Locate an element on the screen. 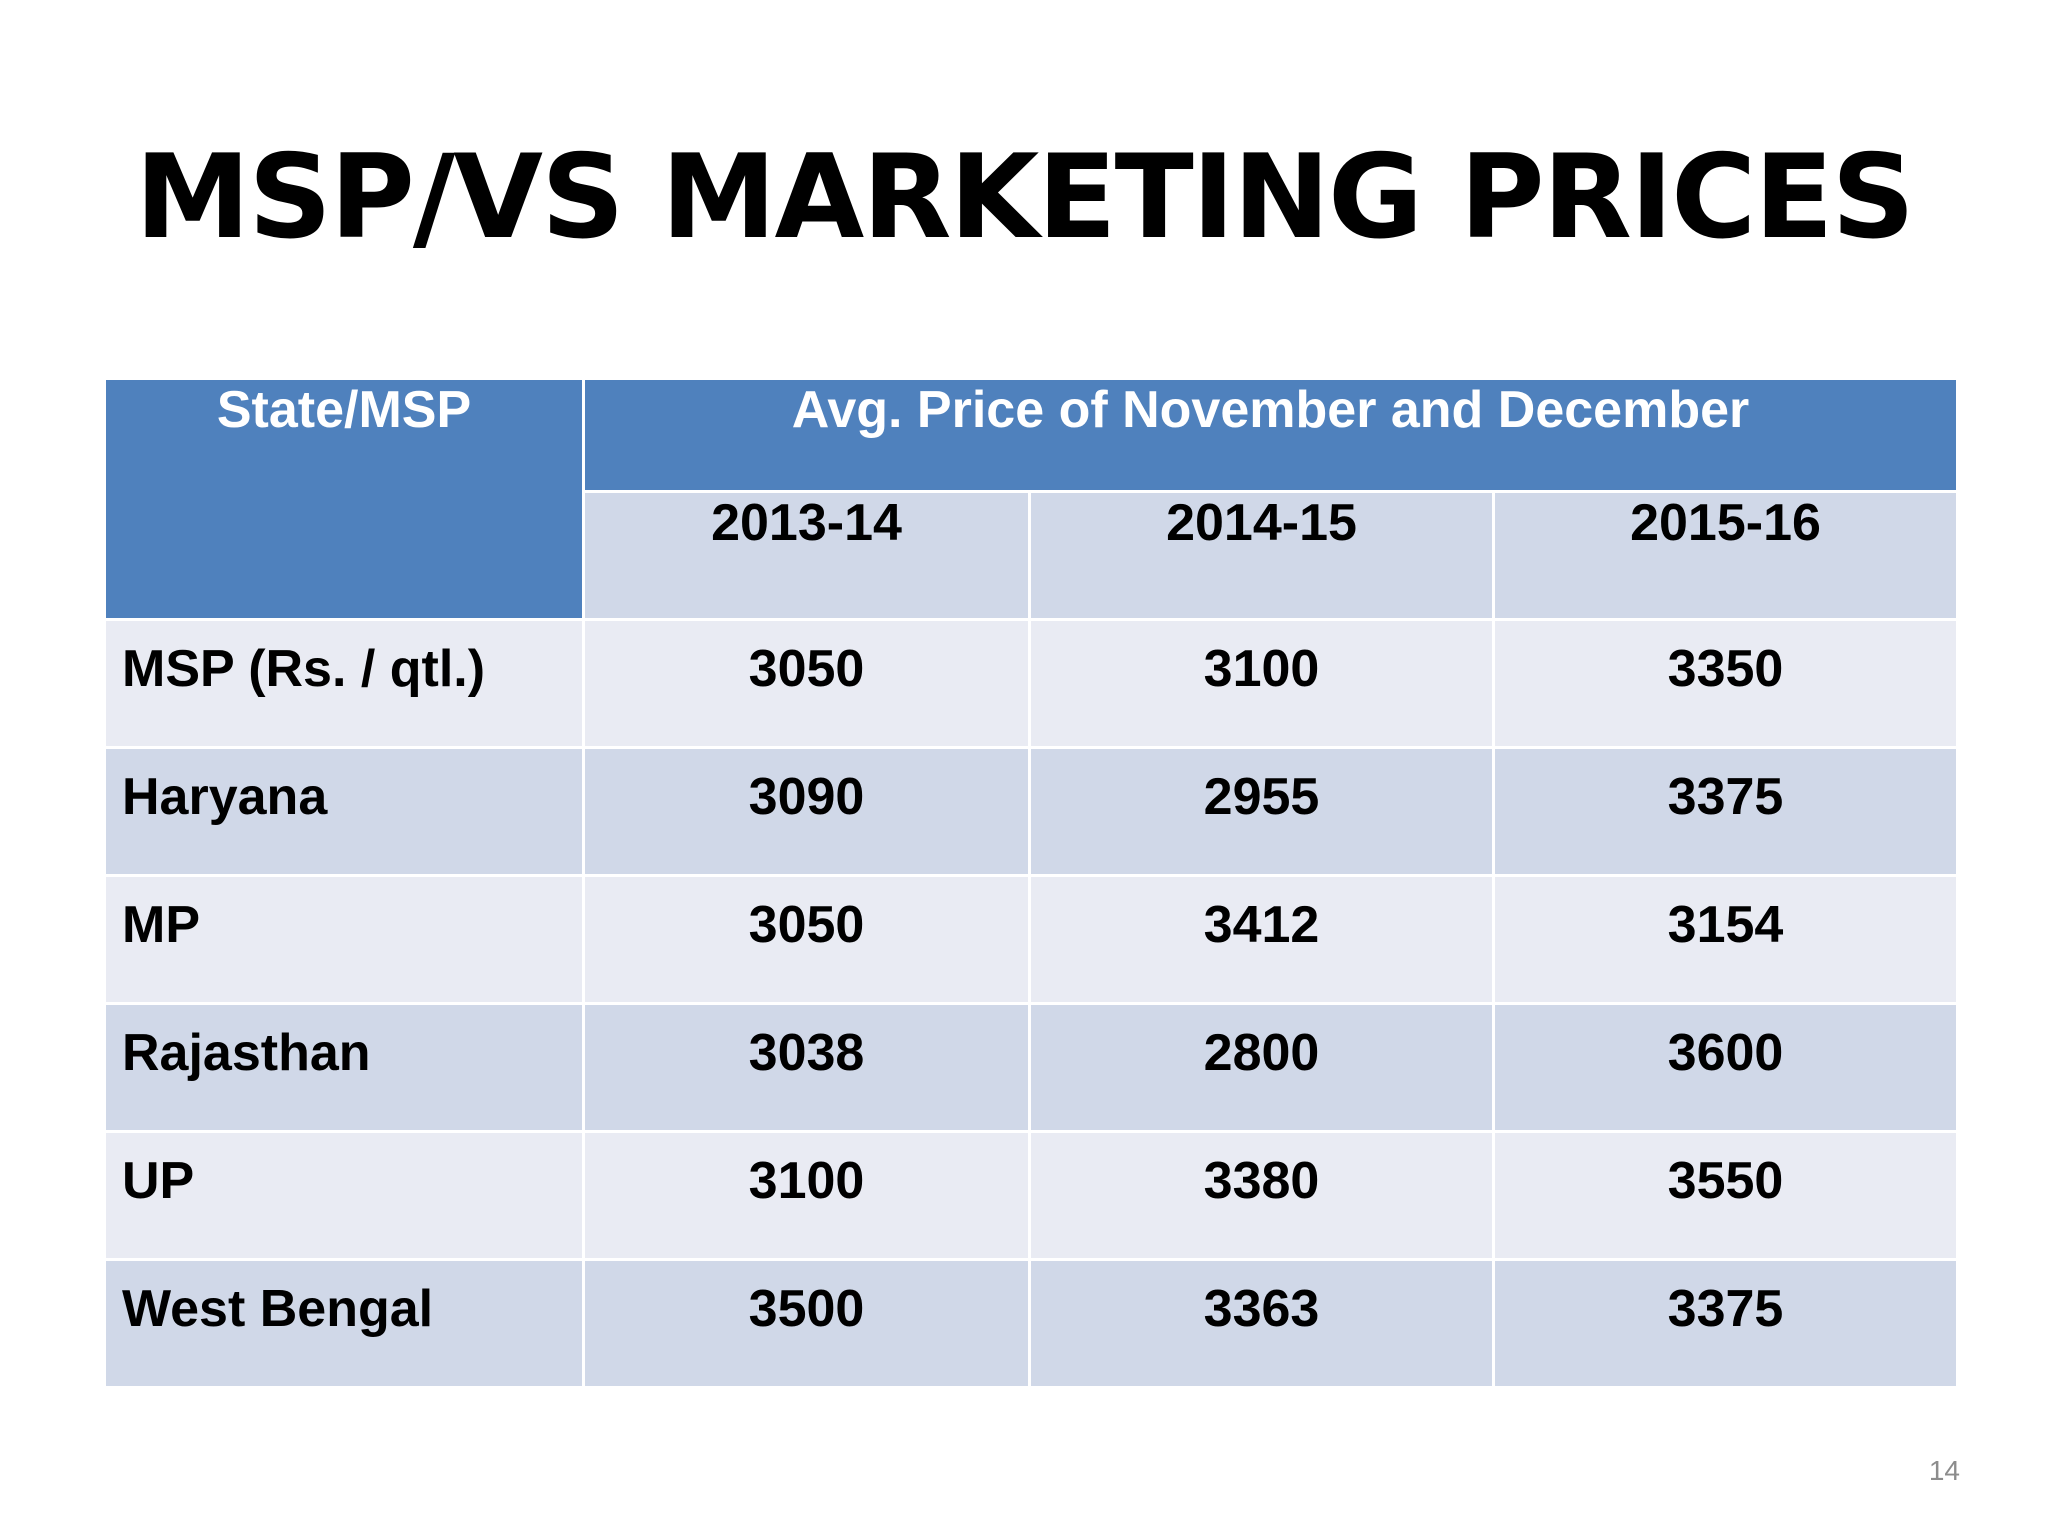  price-cell: 3154 is located at coordinates (1725, 939).